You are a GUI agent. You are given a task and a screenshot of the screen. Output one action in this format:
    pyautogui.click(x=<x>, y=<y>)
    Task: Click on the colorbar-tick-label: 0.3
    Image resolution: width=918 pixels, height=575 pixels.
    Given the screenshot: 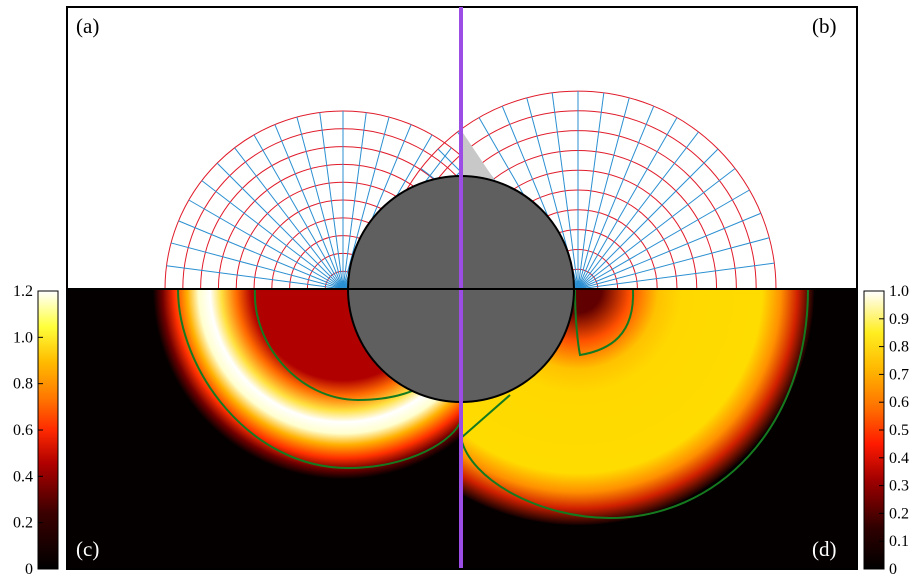 What is the action you would take?
    pyautogui.click(x=899, y=486)
    